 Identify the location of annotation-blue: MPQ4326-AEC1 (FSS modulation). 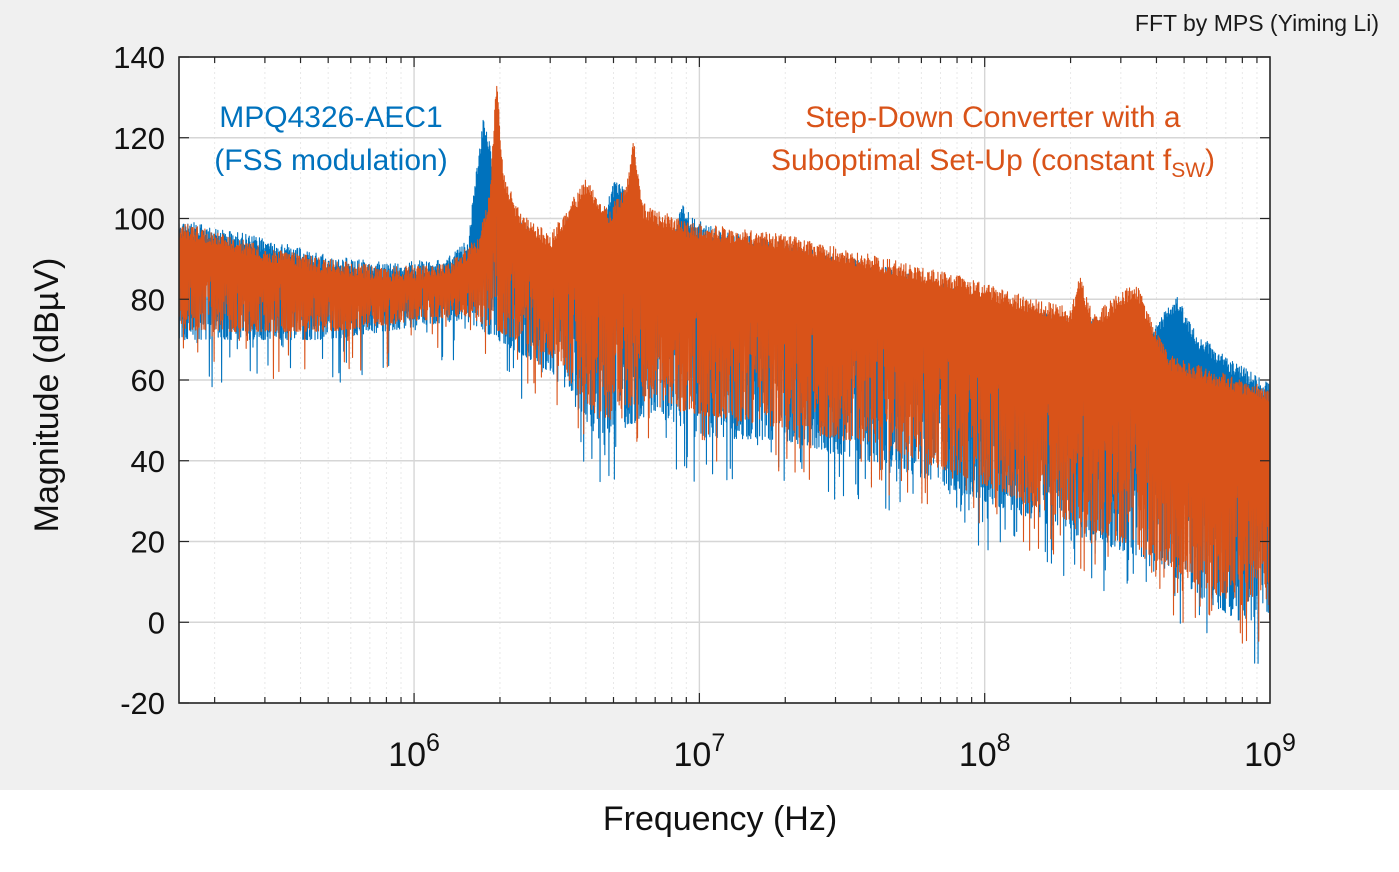
(330, 139).